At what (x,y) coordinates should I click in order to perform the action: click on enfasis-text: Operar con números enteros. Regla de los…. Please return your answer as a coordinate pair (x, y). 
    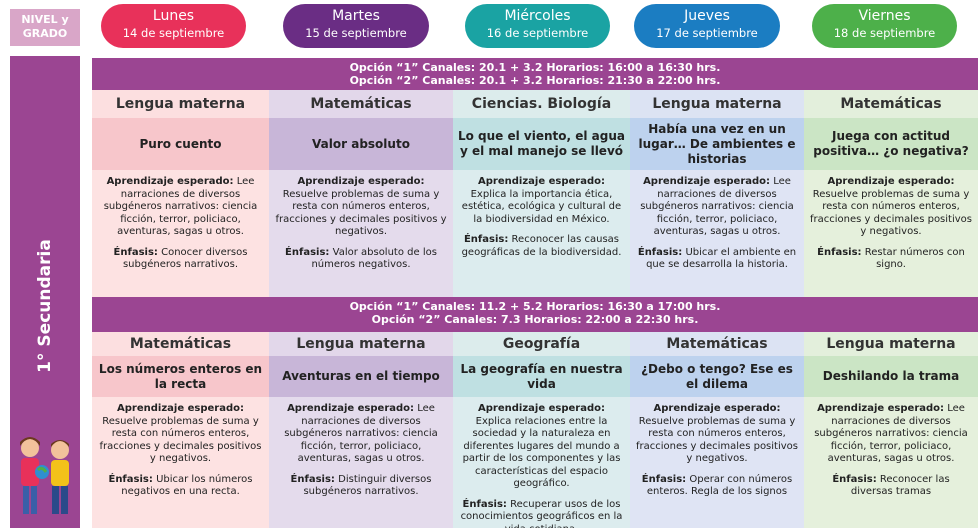
    Looking at the image, I should click on (719, 485).